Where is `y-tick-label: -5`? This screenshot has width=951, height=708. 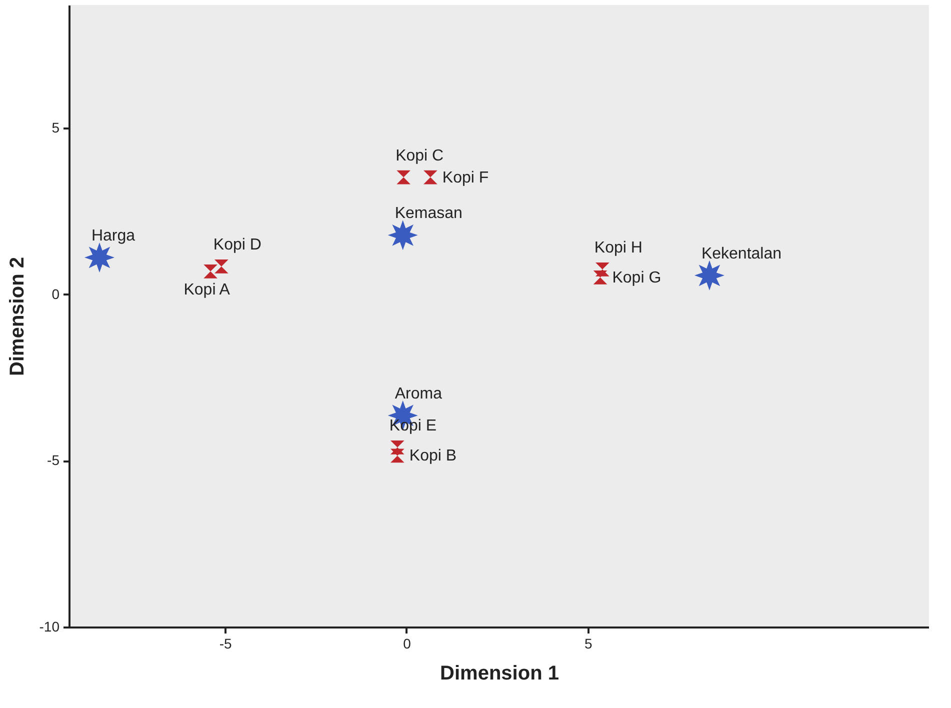 y-tick-label: -5 is located at coordinates (53, 460).